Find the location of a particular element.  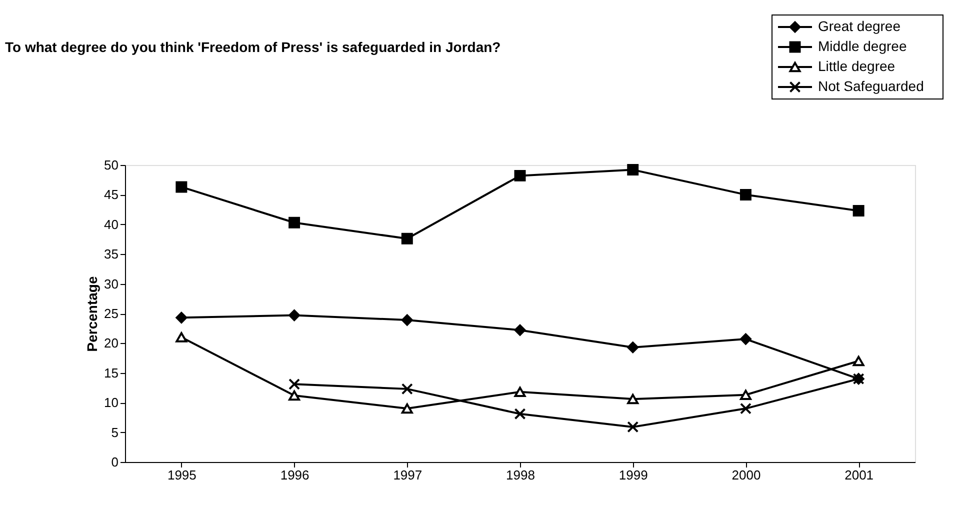

legend-label: Not Safeguarded is located at coordinates (871, 86).